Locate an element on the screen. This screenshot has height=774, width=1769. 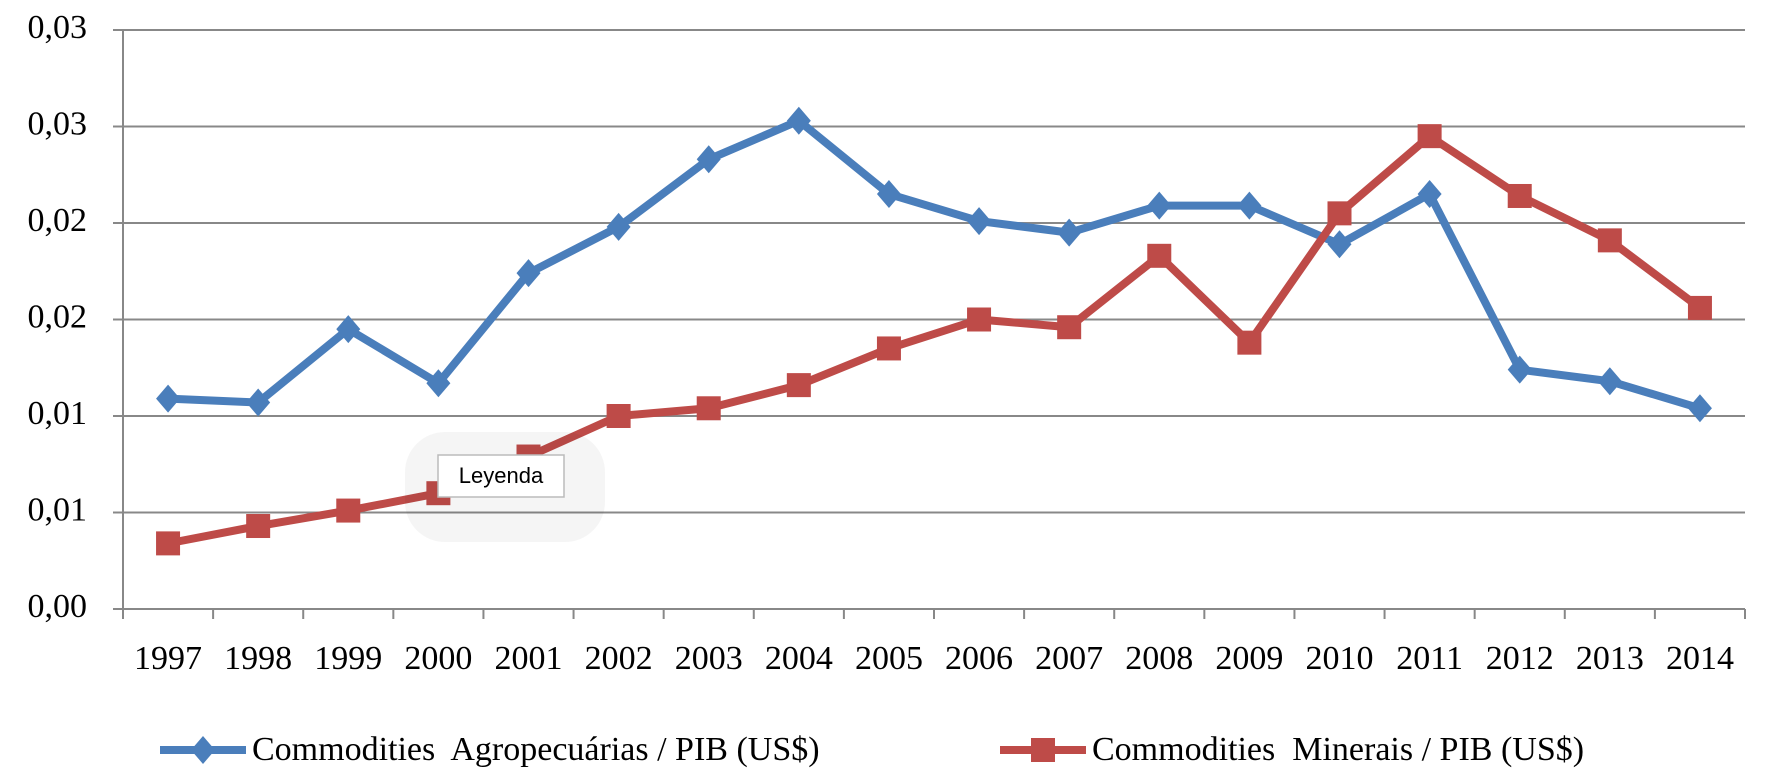
tooltip-box is located at coordinates (501, 476).